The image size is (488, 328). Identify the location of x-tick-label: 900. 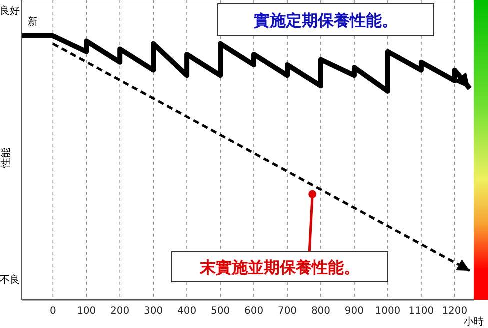
(354, 311).